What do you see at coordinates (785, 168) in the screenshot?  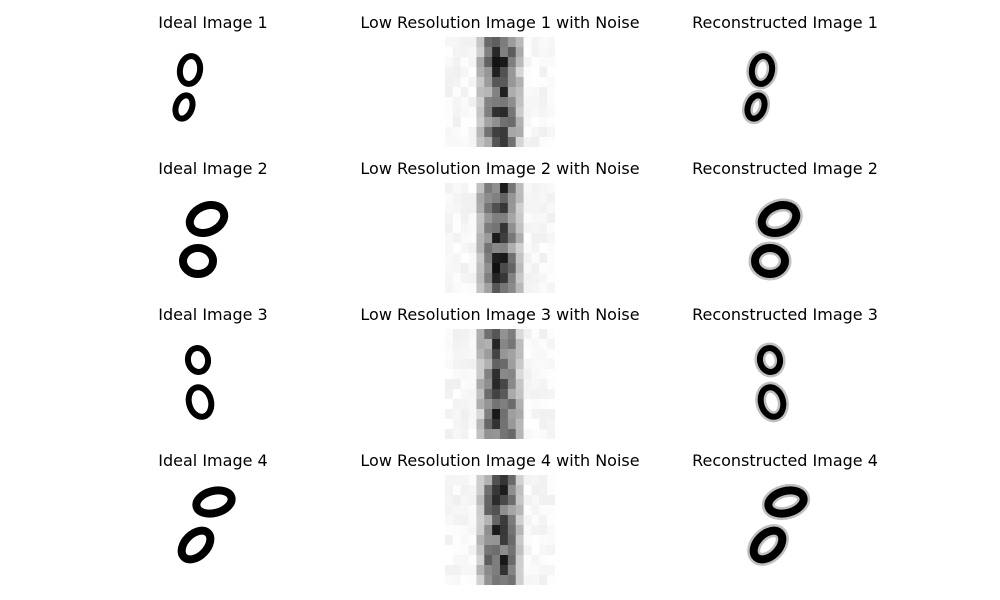 I see `reconstructed-image-2-title: Reconstructed Image 2` at bounding box center [785, 168].